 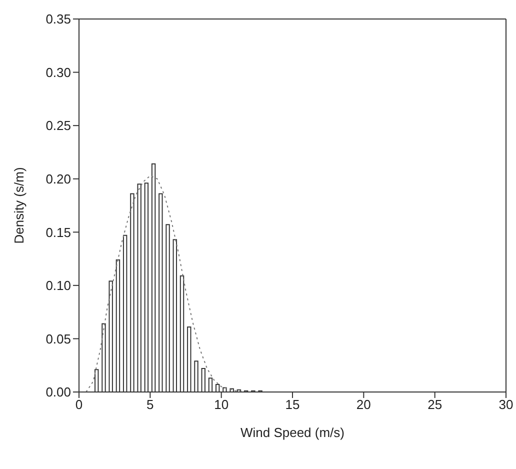 I want to click on x-tick-label: 25, so click(x=435, y=404).